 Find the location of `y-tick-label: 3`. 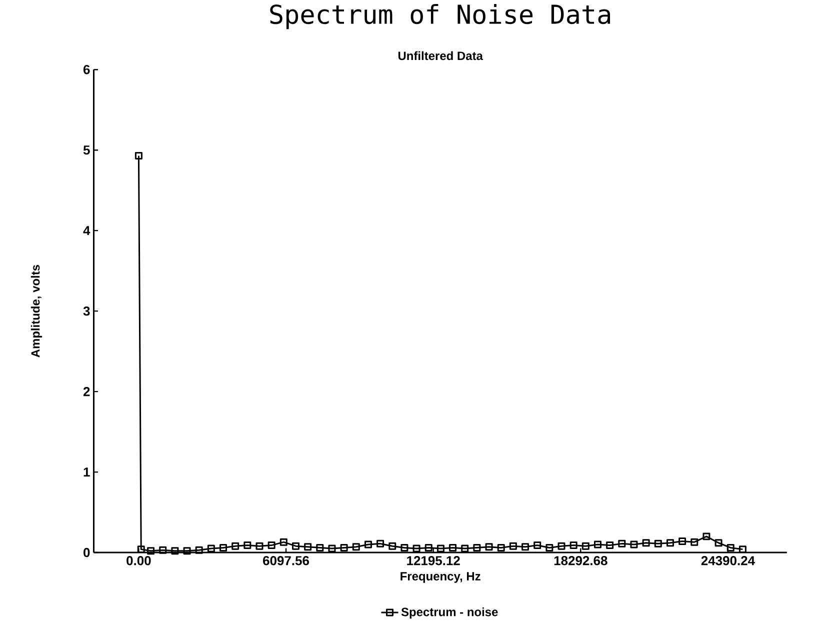

y-tick-label: 3 is located at coordinates (86, 311).